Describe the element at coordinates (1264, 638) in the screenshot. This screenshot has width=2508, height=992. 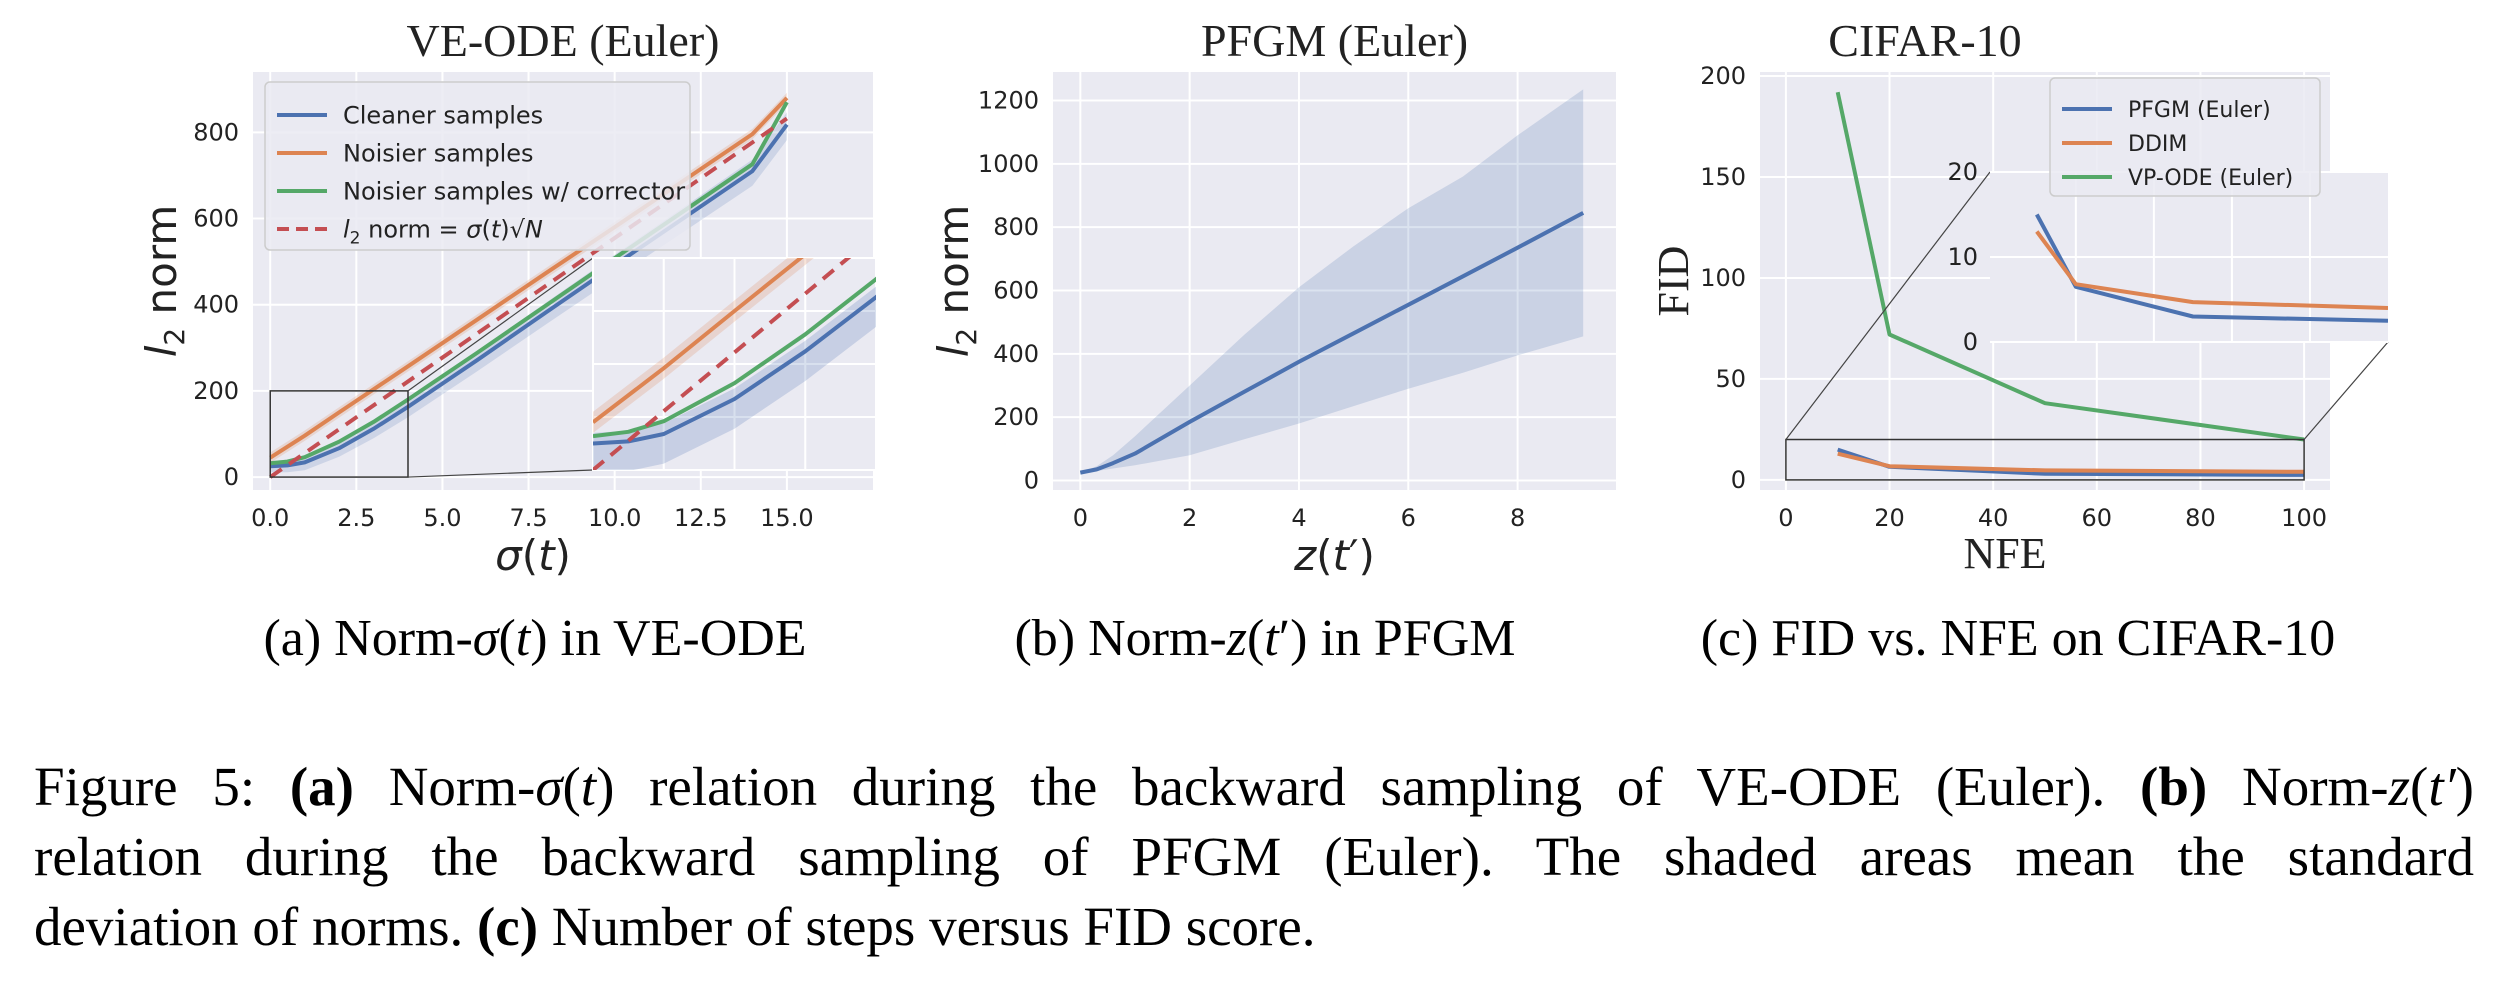
I see `subcaption-b: (b) Norm-z(t′) in PFGM` at that location.